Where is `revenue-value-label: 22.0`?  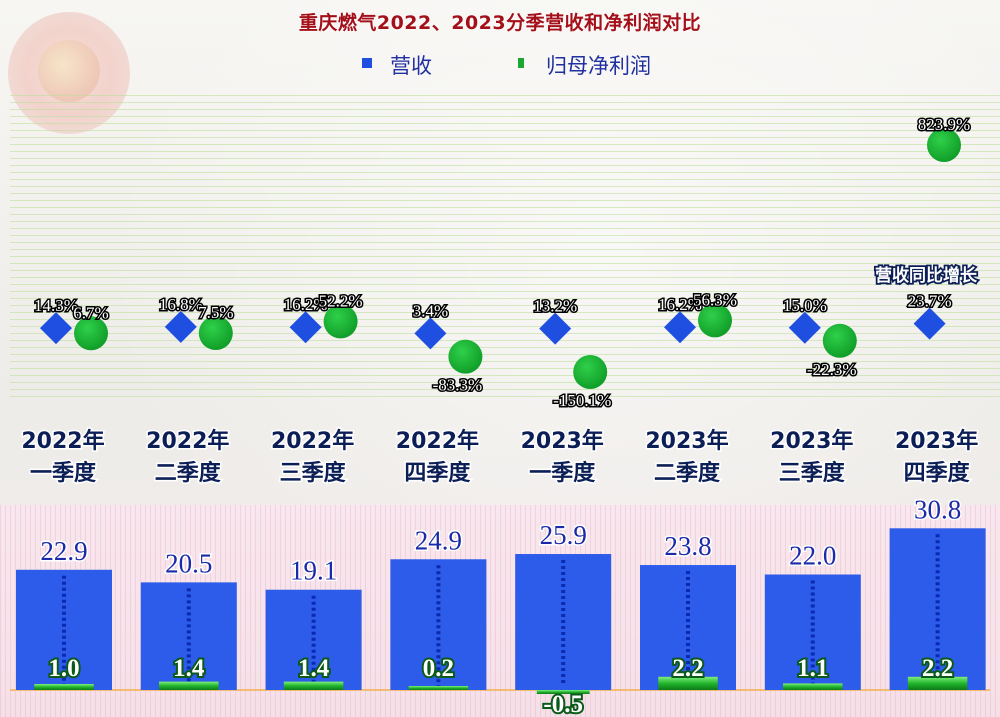
revenue-value-label: 22.0 is located at coordinates (812, 556).